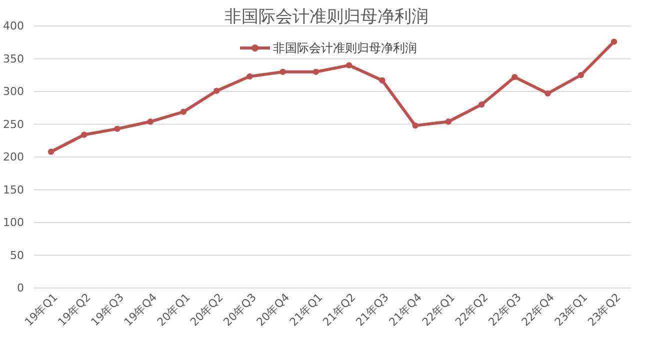 The image size is (653, 338). Describe the element at coordinates (13, 124) in the screenshot. I see `y-tick-label: 250` at that location.